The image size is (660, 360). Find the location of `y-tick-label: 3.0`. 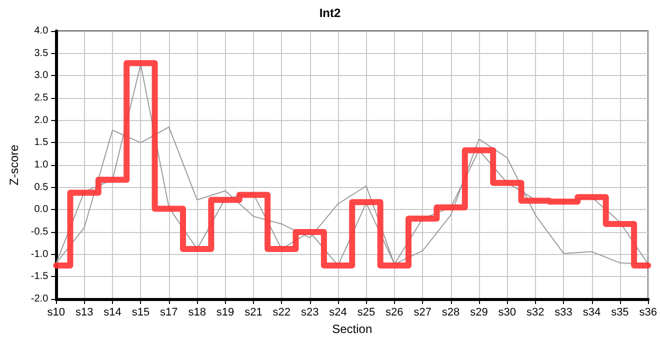

y-tick-label: 3.0 is located at coordinates (41, 76).